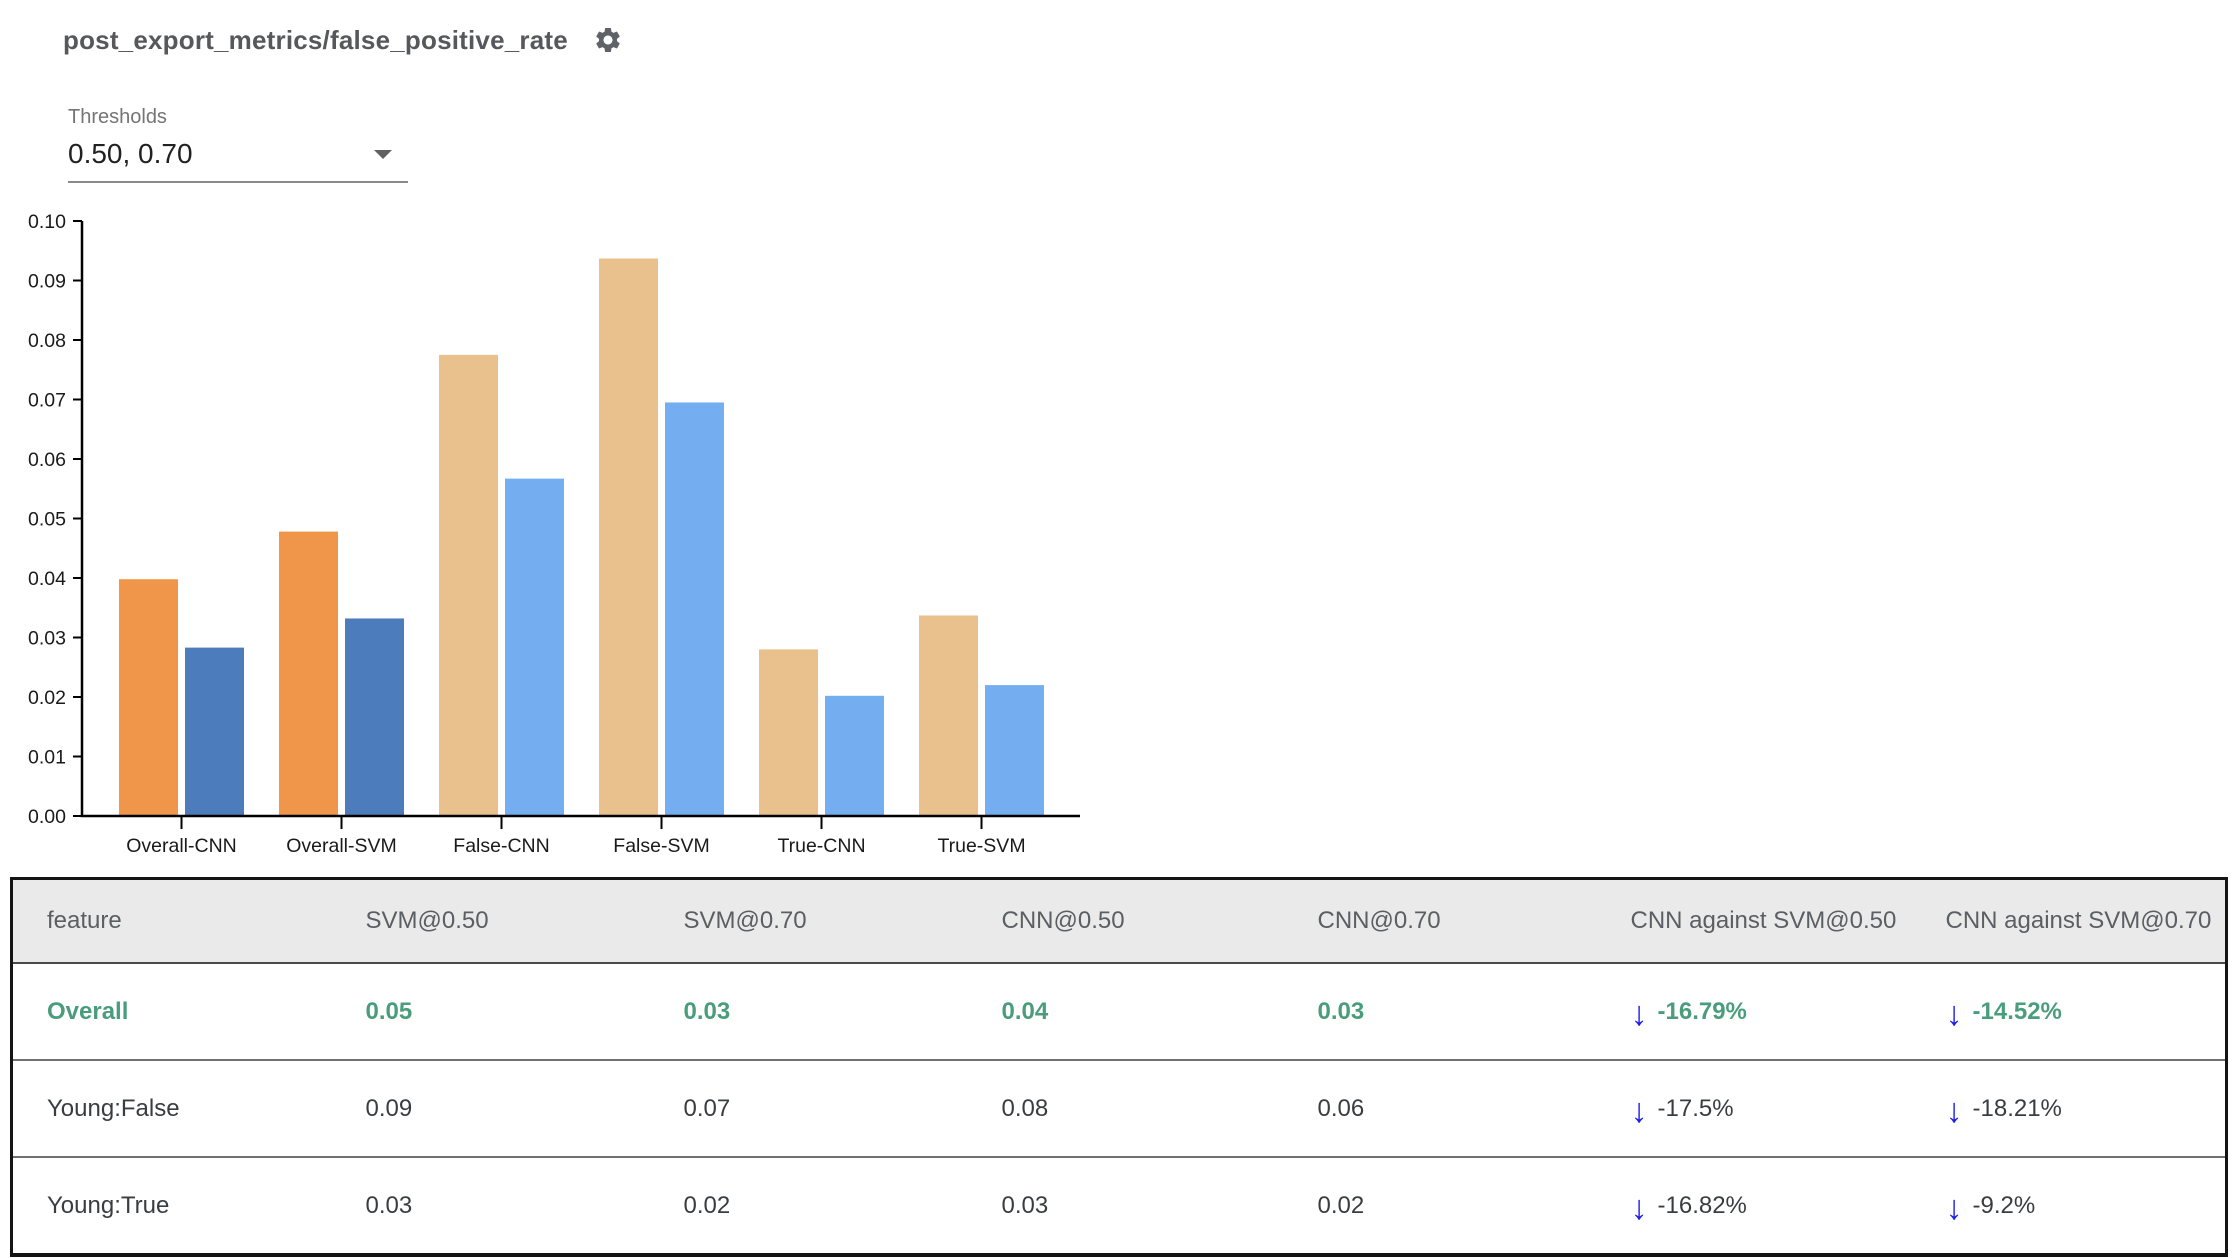 The width and height of the screenshot is (2236, 1258). I want to click on column-header: SVM@0.50, so click(524, 921).